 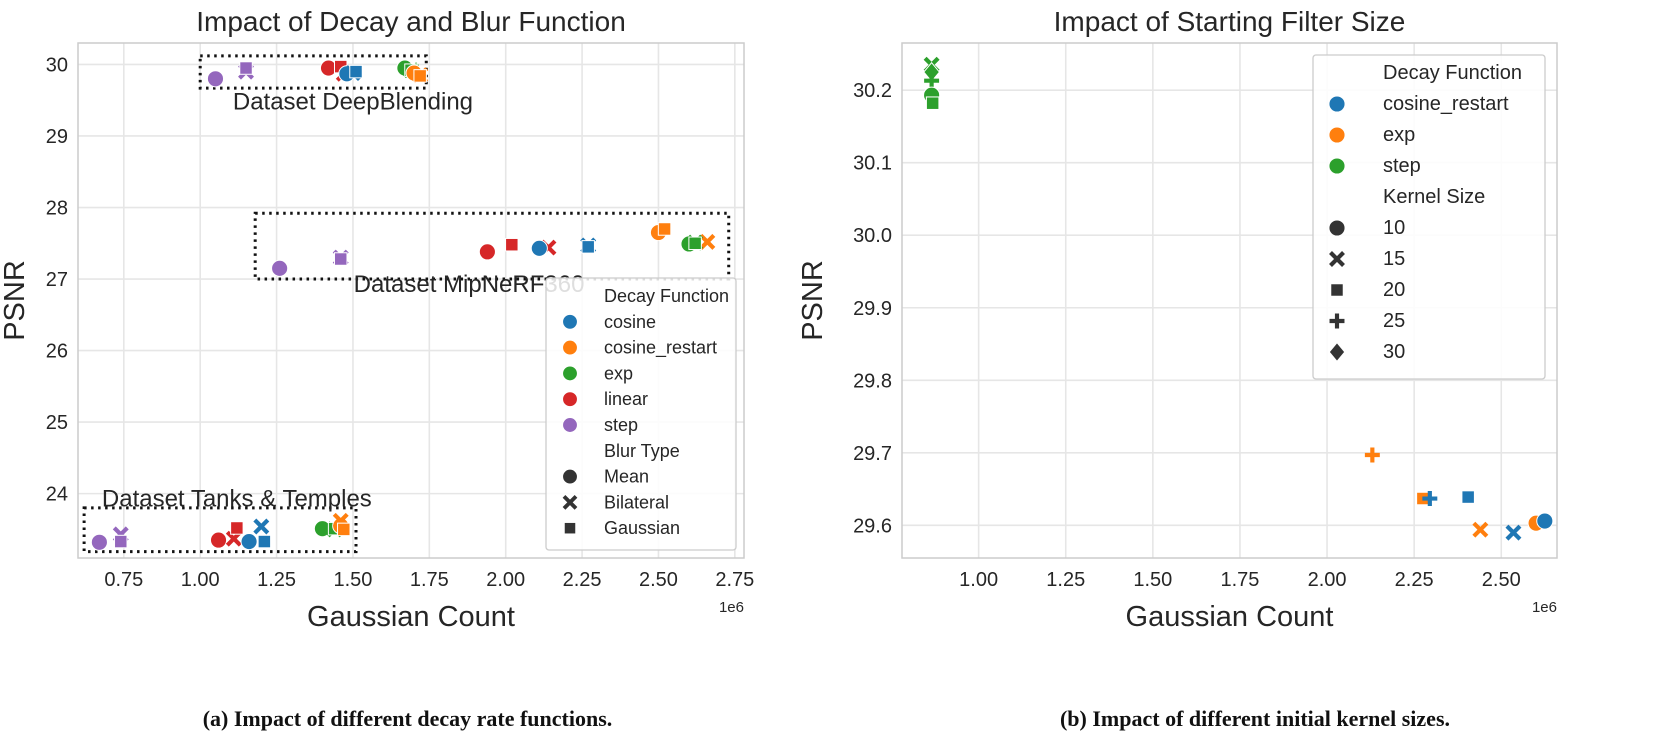 I want to click on x-tick-label: 1.25, so click(x=276, y=580).